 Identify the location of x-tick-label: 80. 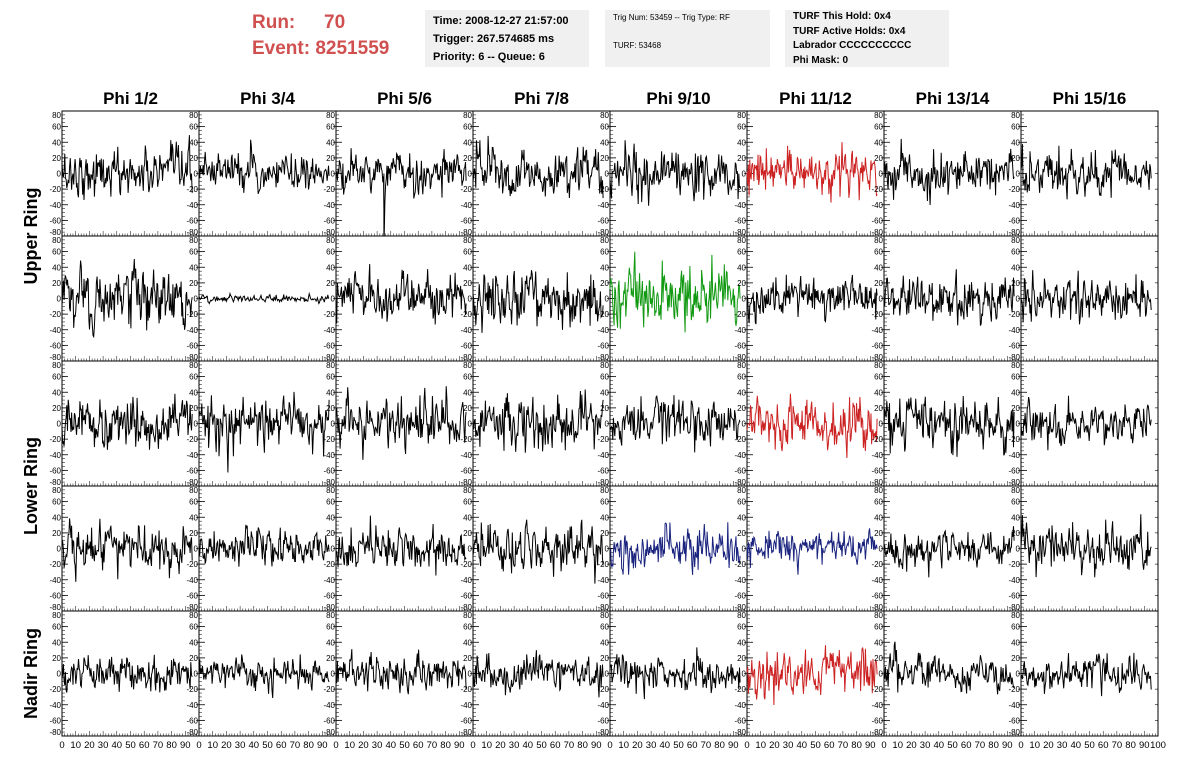
(1130, 745).